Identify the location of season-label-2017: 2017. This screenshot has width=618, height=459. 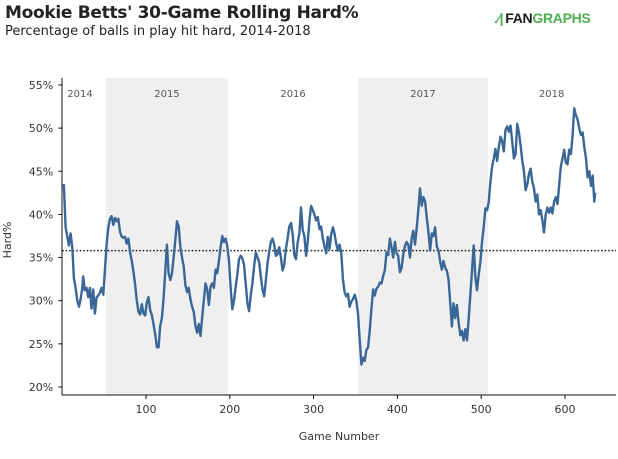
(422, 94).